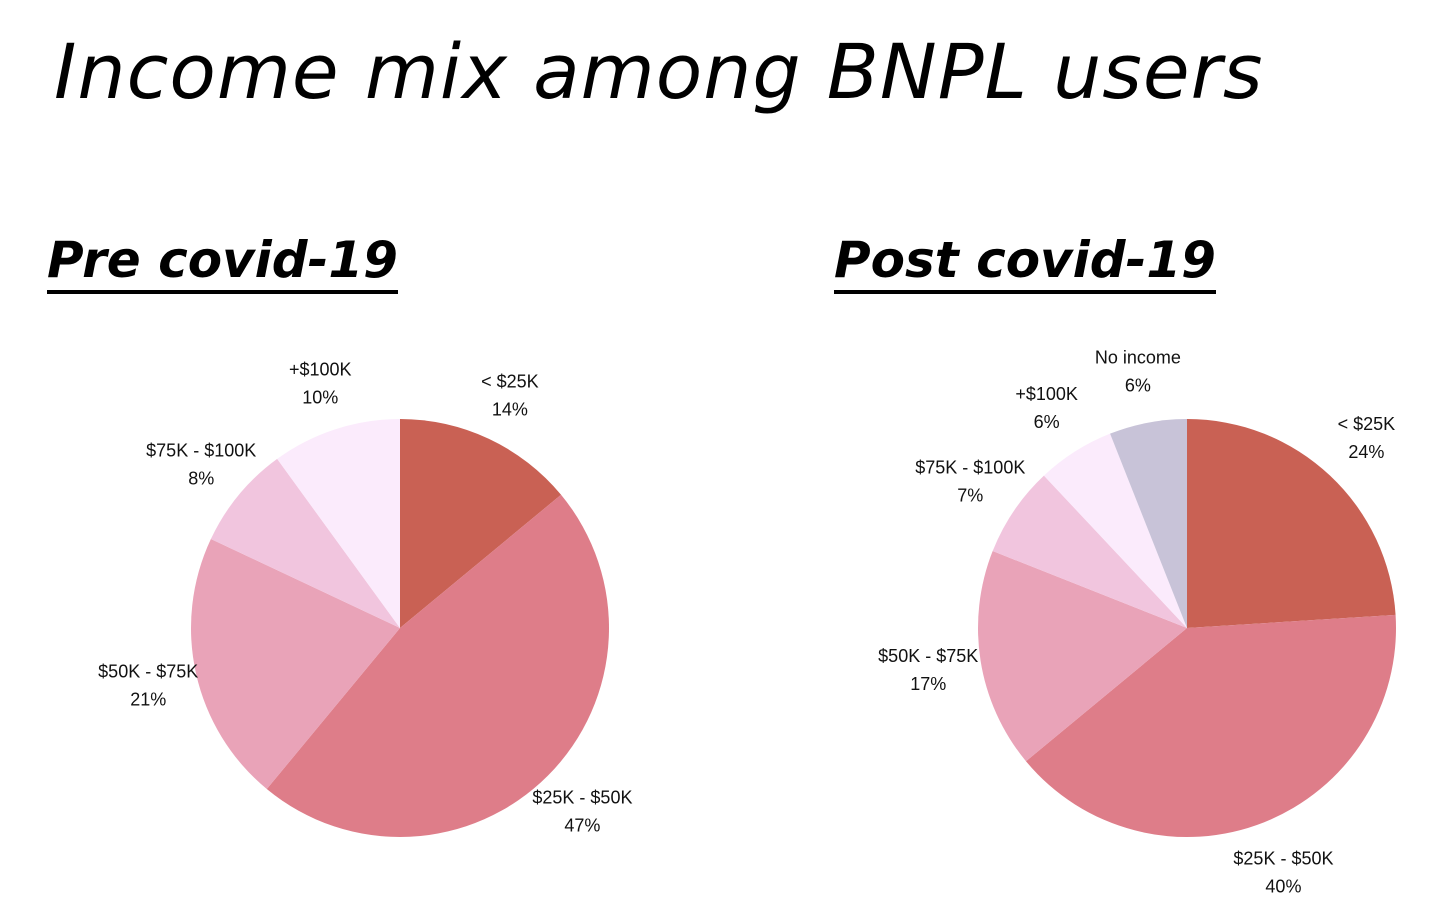 The image size is (1456, 901). I want to click on post-covid-slice-value-label: 24%, so click(1366, 452).